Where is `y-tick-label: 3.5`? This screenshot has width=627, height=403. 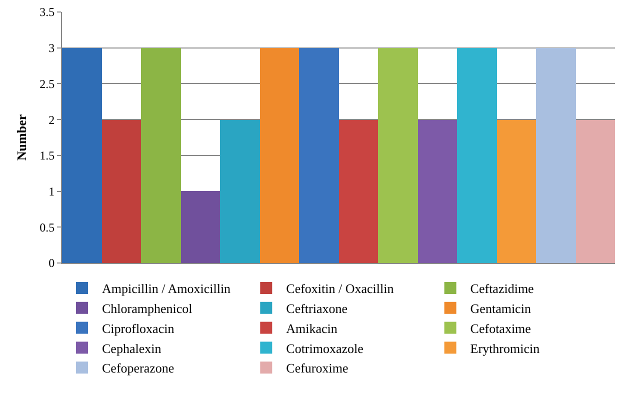
y-tick-label: 3.5 is located at coordinates (47, 12).